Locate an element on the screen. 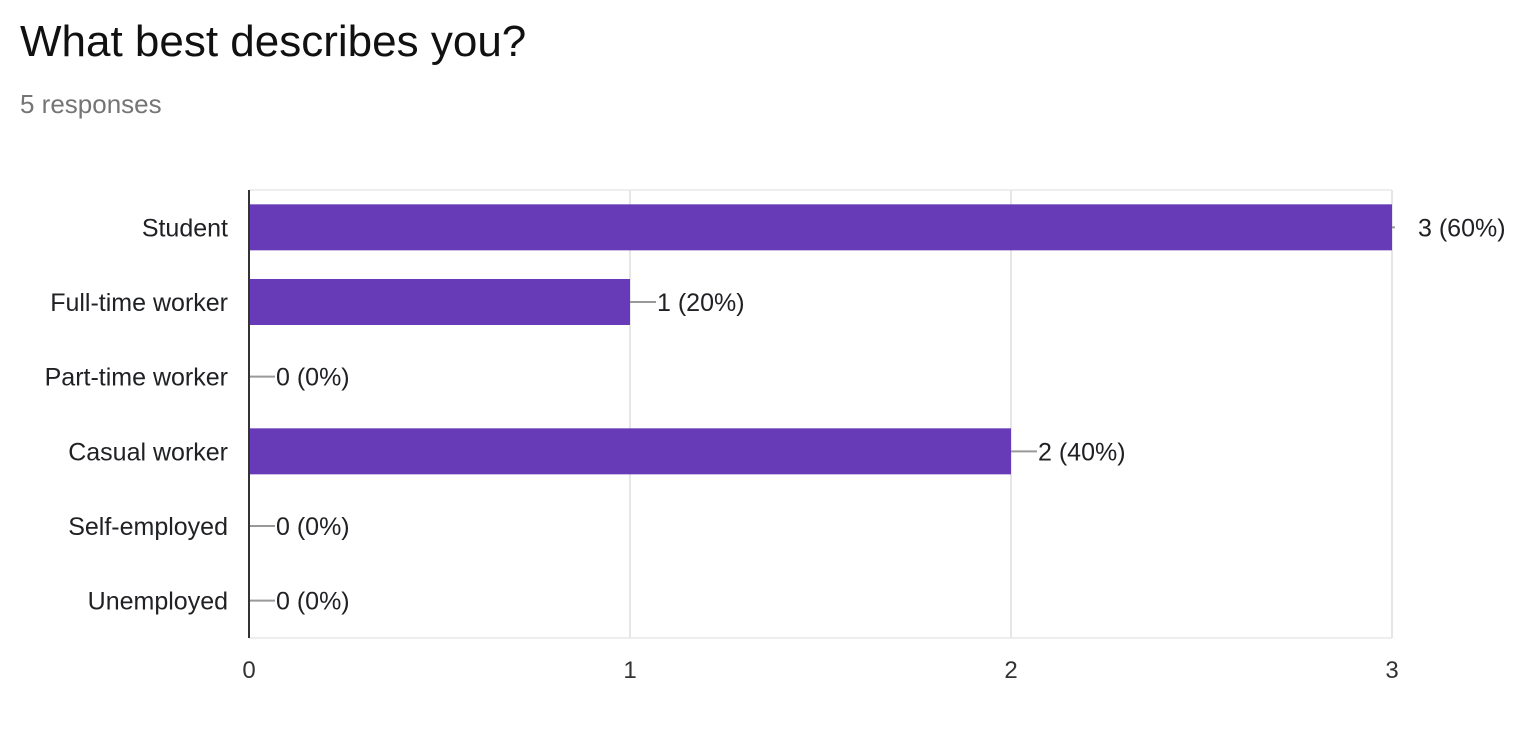 This screenshot has height=750, width=1530. x-tick-label: 1 is located at coordinates (629, 670).